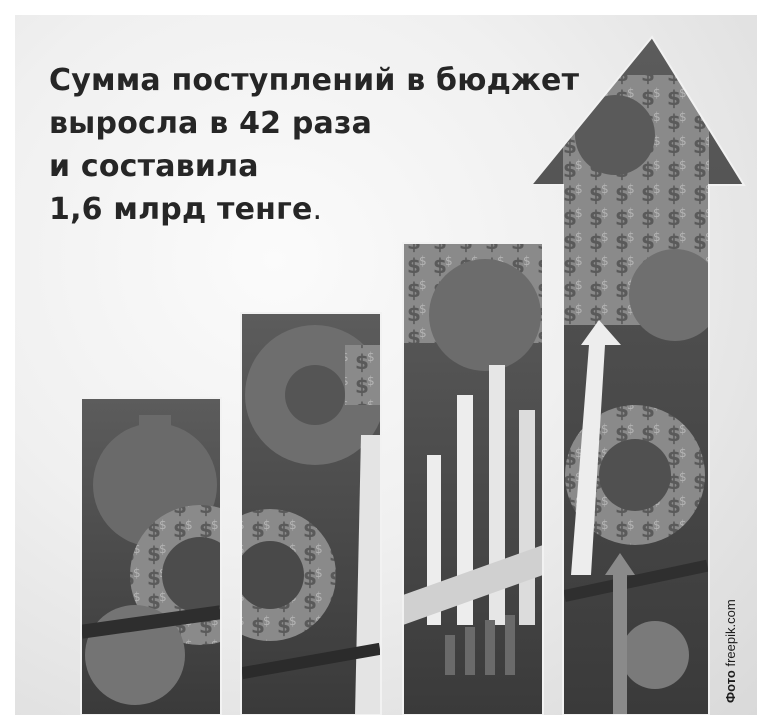  What do you see at coordinates (317, 209) in the screenshot?
I see `headline-period: .` at bounding box center [317, 209].